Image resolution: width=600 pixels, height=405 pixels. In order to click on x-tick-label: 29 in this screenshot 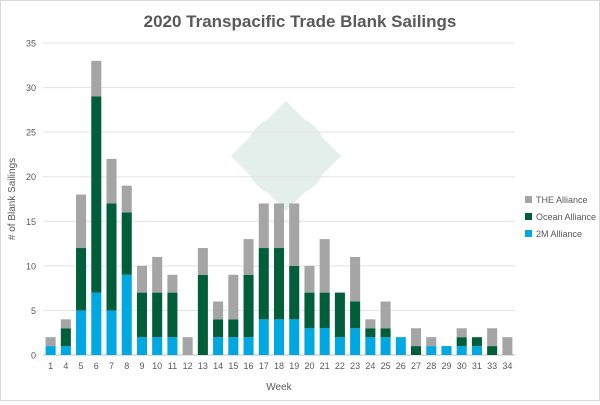, I will do `click(446, 366)`.